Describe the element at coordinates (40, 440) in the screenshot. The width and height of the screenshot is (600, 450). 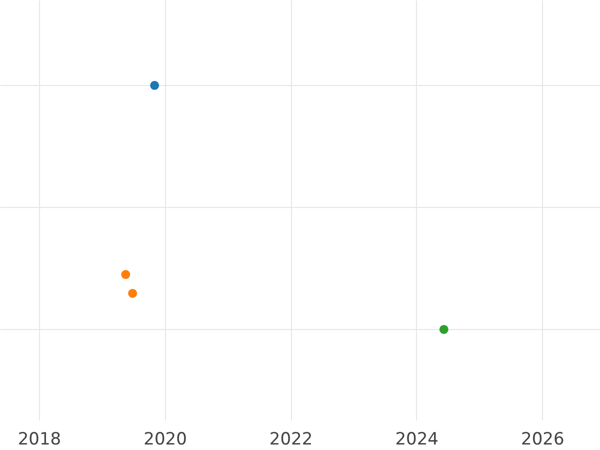
I see `x-tick-label: 2018` at that location.